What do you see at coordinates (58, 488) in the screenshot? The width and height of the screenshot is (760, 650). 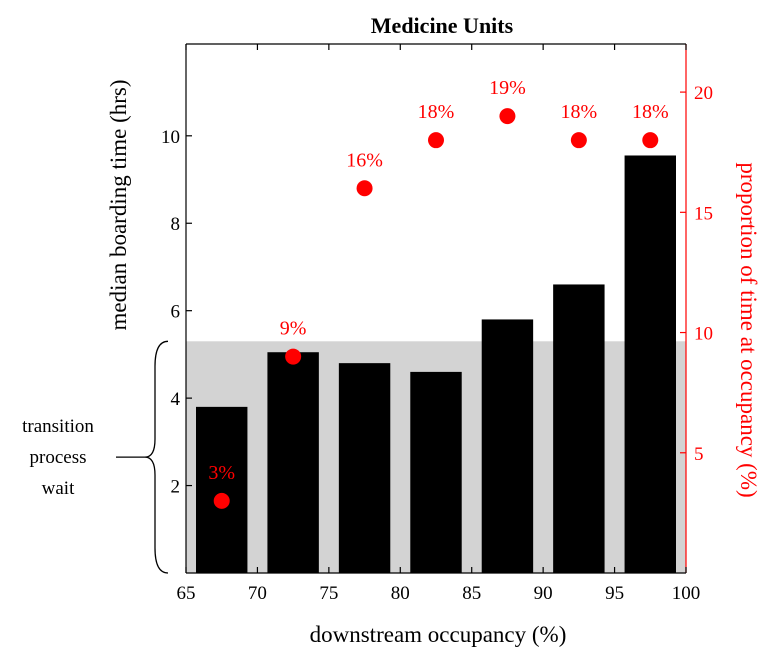 I see `annotation-line-3: wait` at bounding box center [58, 488].